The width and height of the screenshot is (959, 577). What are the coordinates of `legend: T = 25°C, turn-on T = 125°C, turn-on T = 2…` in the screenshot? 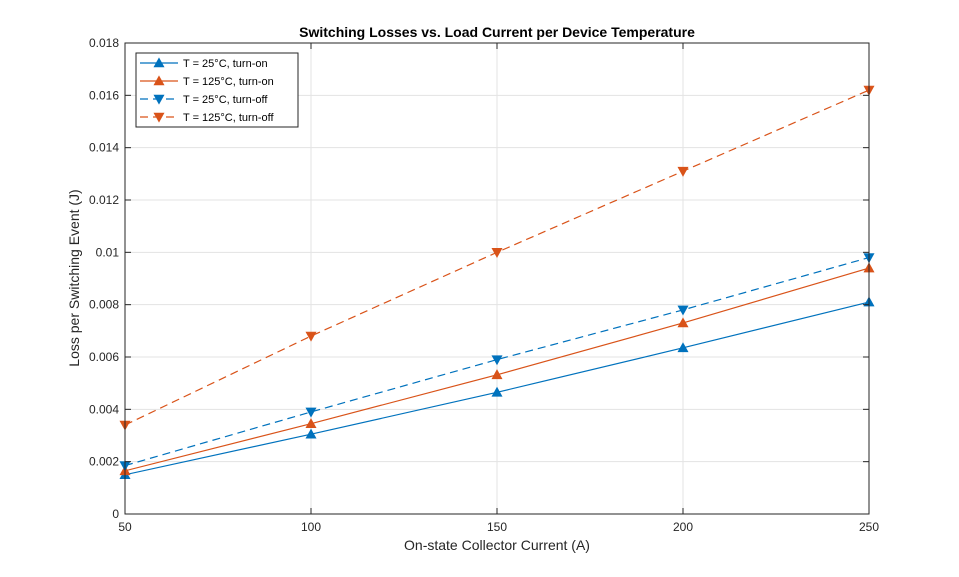 It's located at (217, 90).